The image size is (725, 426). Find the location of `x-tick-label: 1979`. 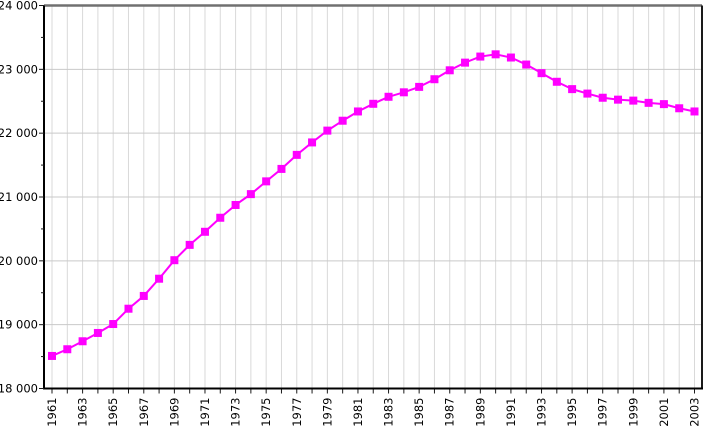

x-tick-label: 1979 is located at coordinates (327, 412).